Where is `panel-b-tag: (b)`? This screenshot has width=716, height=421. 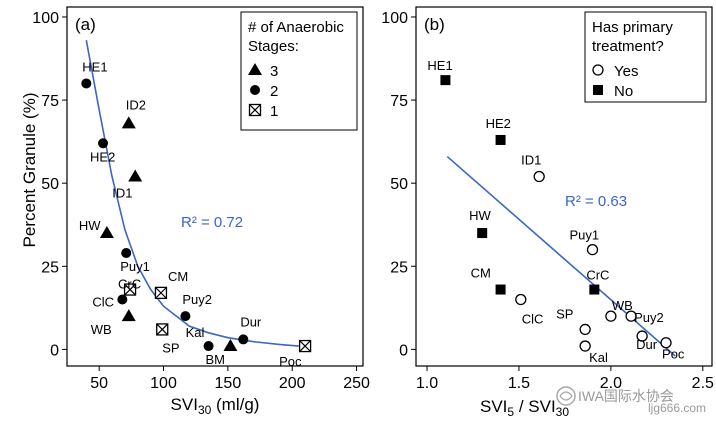 panel-b-tag: (b) is located at coordinates (434, 24).